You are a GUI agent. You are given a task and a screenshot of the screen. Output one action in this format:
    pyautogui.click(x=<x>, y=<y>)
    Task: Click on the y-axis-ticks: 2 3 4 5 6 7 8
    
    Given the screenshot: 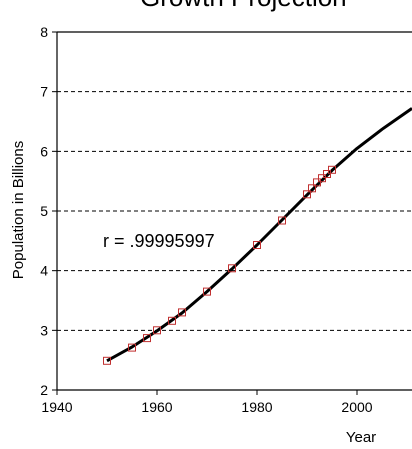 What is the action you would take?
    pyautogui.click(x=48, y=211)
    